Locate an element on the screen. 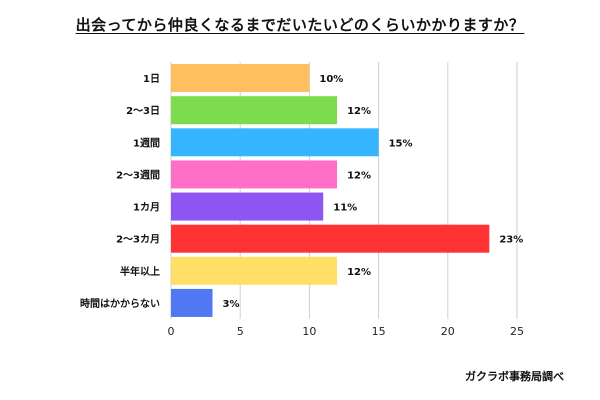  category-label: 2〜3カ月 is located at coordinates (138, 240).